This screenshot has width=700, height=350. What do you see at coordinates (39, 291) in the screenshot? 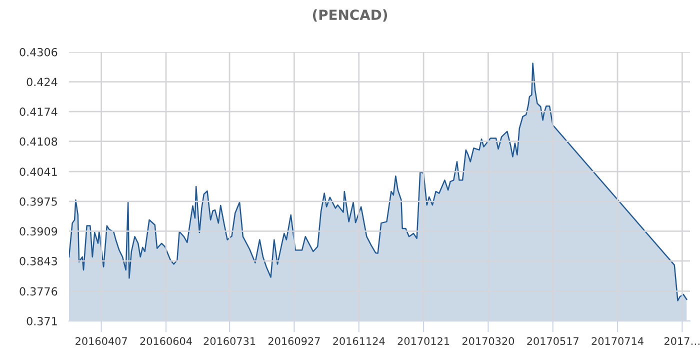
I see `y-tick-label: 0.3776` at bounding box center [39, 291].